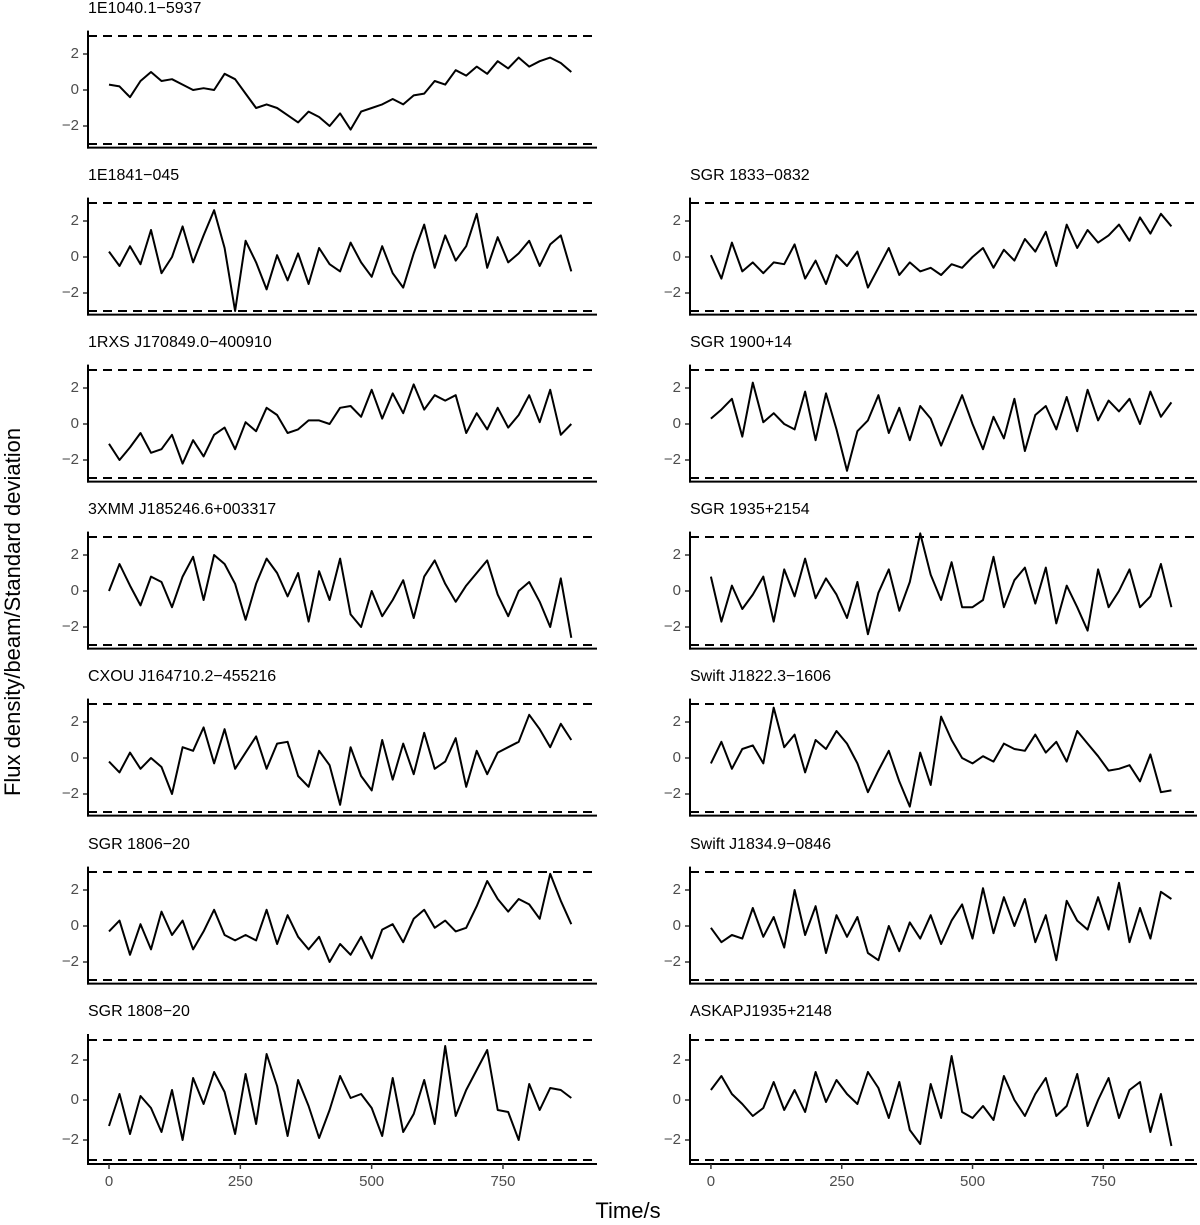 This screenshot has width=1200, height=1225. I want to click on panel-title: Swift J1834.9−0846, so click(760, 844).